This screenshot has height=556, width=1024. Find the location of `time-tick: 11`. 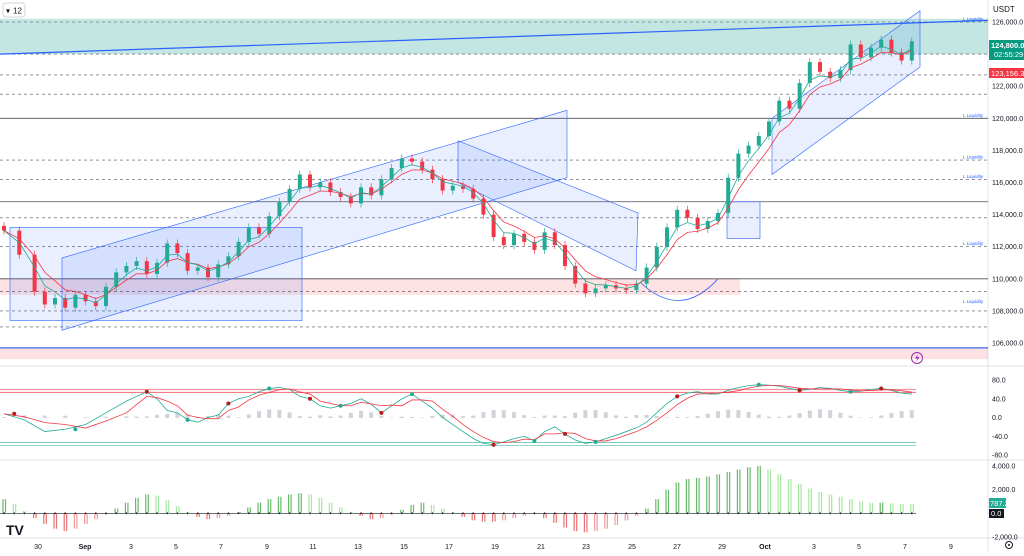

time-tick: 11 is located at coordinates (312, 547).